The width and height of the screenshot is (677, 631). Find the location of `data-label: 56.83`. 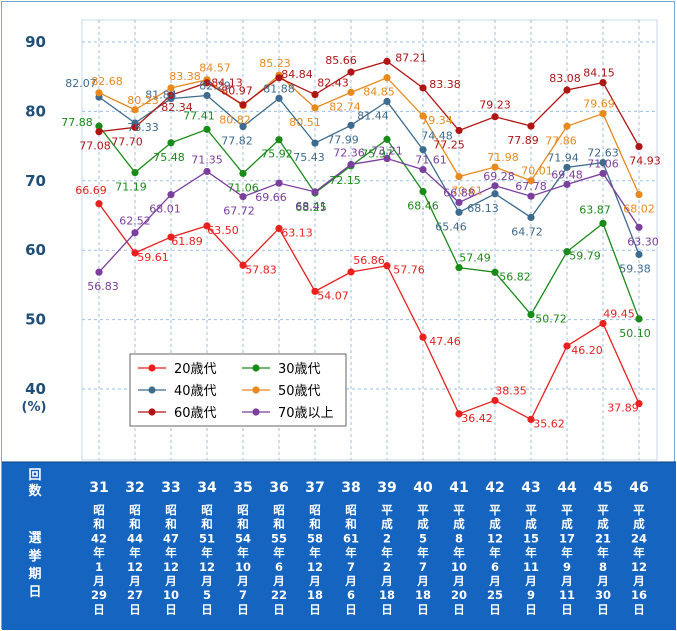

data-label: 56.83 is located at coordinates (103, 286).